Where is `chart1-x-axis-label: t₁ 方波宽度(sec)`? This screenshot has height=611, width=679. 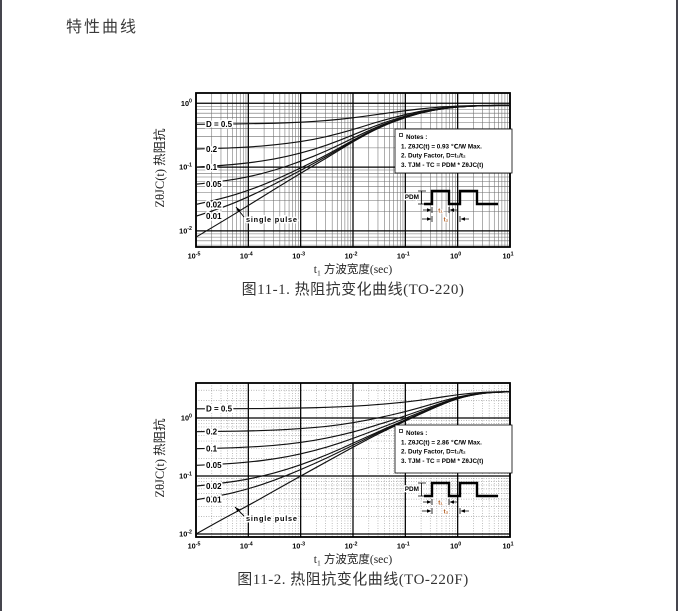
chart1-x-axis-label: t₁ 方波宽度(sec) is located at coordinates (353, 270).